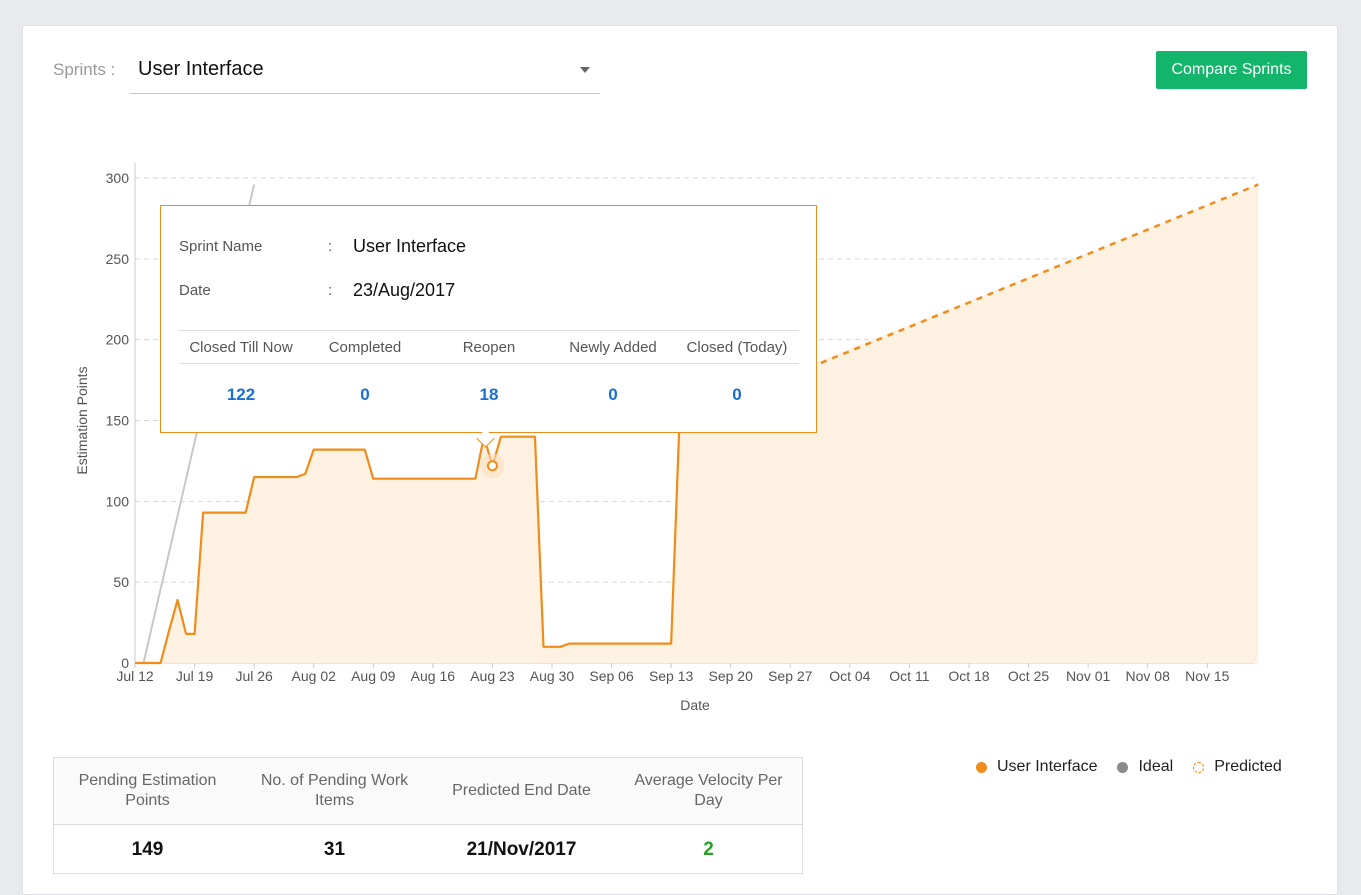 This screenshot has width=1361, height=895. Describe the element at coordinates (492, 466) in the screenshot. I see `highlight-point` at that location.